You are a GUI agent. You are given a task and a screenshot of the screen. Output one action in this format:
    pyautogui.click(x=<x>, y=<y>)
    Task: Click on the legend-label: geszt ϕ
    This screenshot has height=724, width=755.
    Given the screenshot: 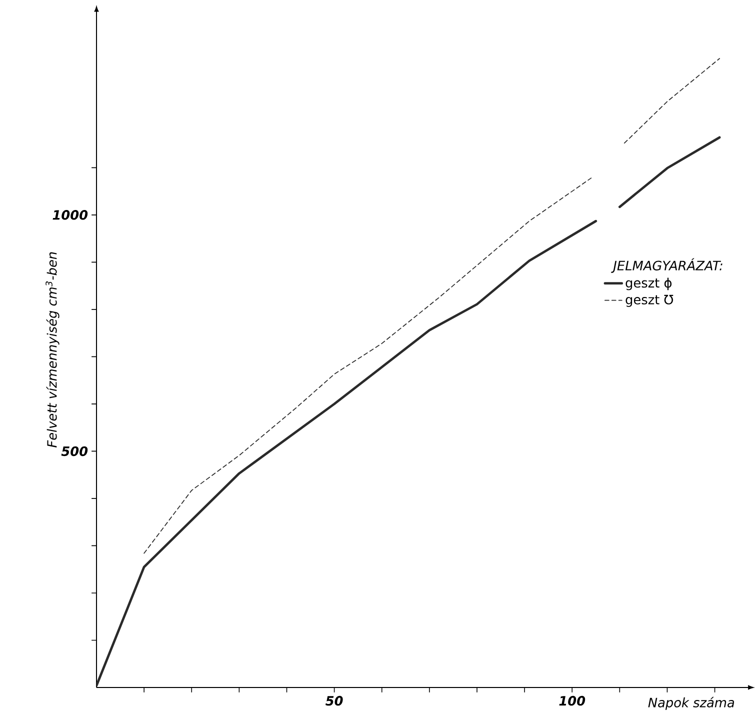 What is the action you would take?
    pyautogui.click(x=649, y=284)
    